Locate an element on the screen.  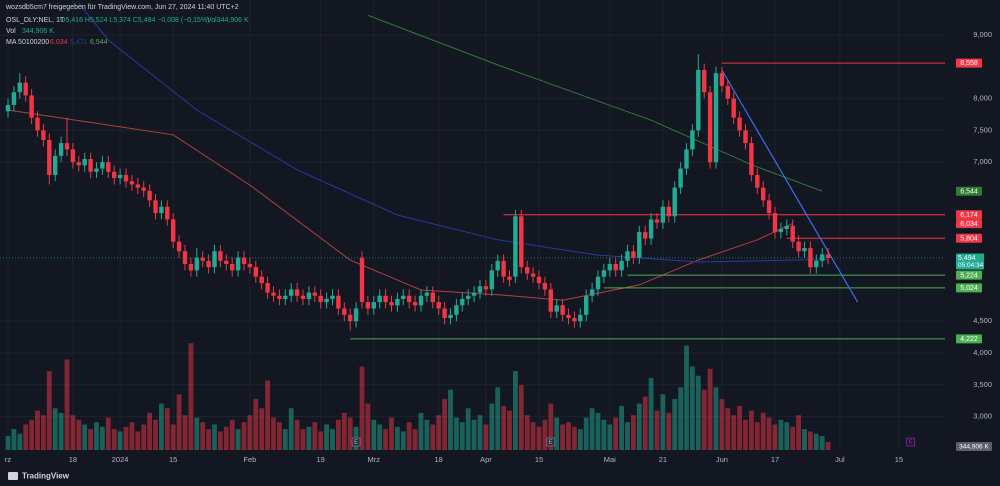
last-price-tag is located at coordinates (970, 261).